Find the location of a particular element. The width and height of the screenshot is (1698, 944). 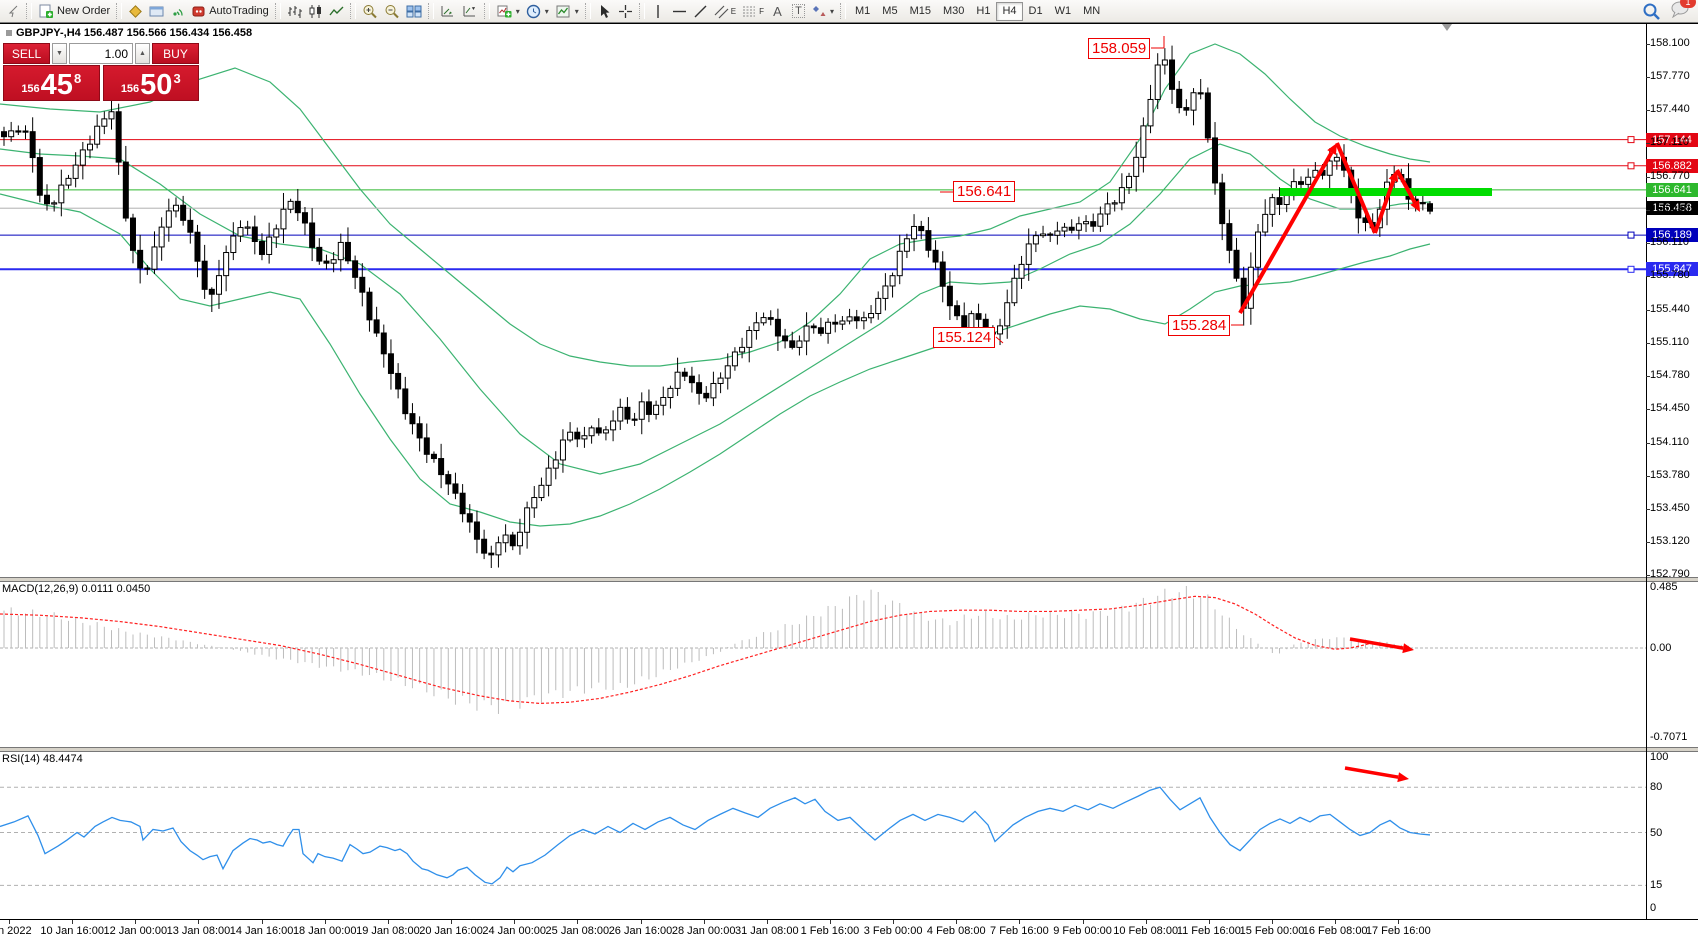

zoom-in-button is located at coordinates (370, 11).